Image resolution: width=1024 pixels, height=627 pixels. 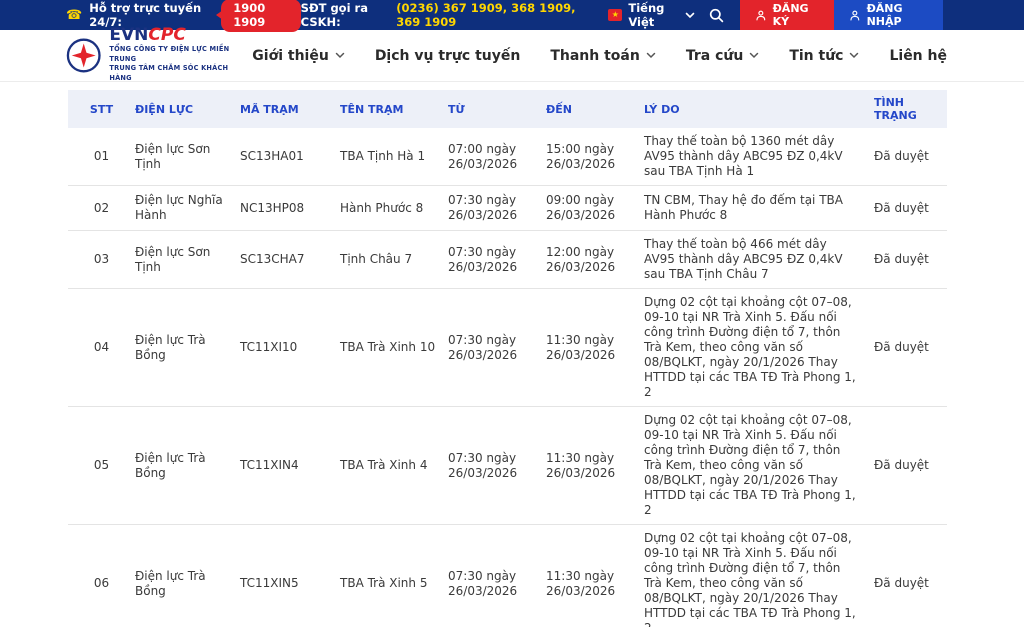 I want to click on col-header-den: ĐẾN, so click(x=559, y=109).